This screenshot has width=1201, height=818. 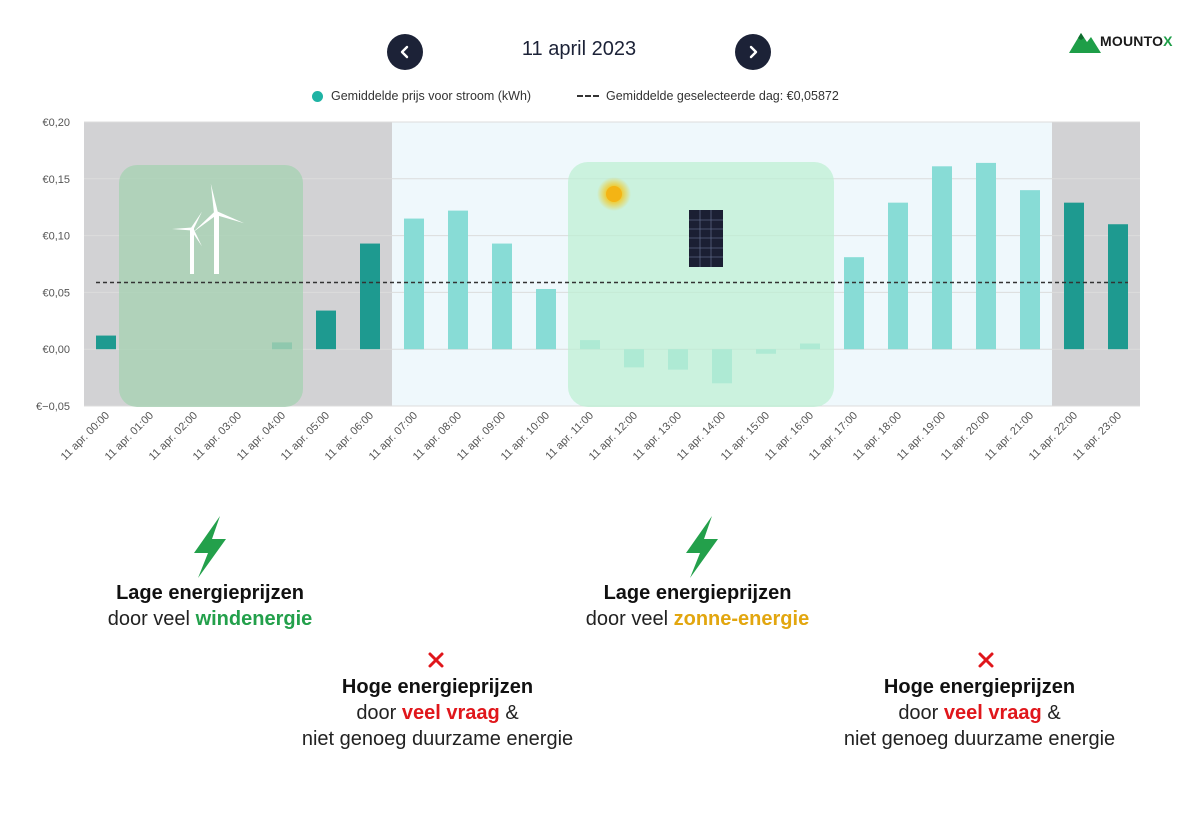 I want to click on logo-accent: X, so click(x=1168, y=41).